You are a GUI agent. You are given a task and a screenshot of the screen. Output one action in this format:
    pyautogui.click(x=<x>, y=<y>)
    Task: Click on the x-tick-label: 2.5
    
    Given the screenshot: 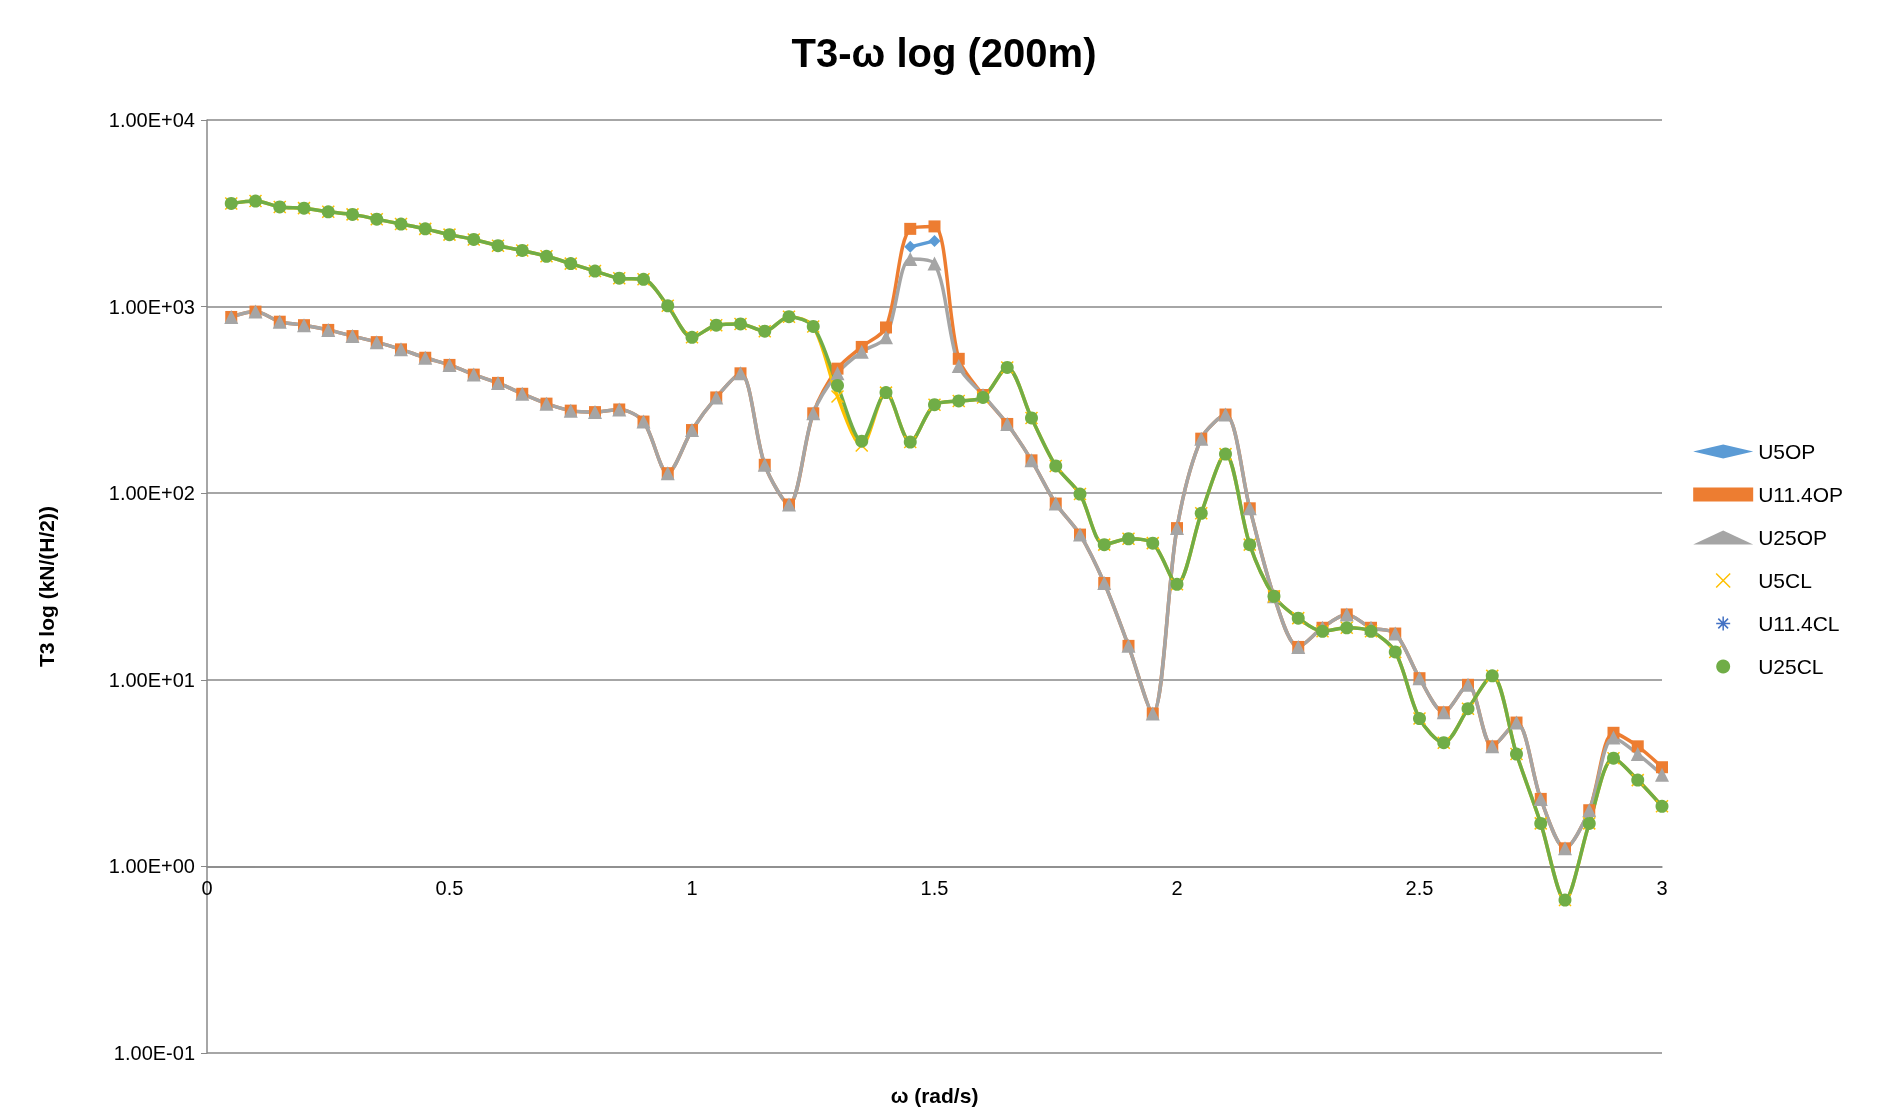 What is the action you would take?
    pyautogui.click(x=1419, y=888)
    